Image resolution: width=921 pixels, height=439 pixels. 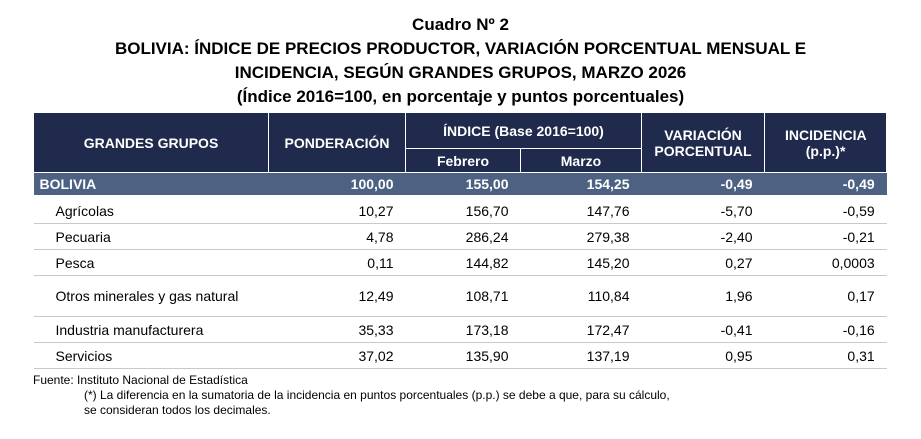 What do you see at coordinates (825, 296) in the screenshot?
I see `cell: 0,17` at bounding box center [825, 296].